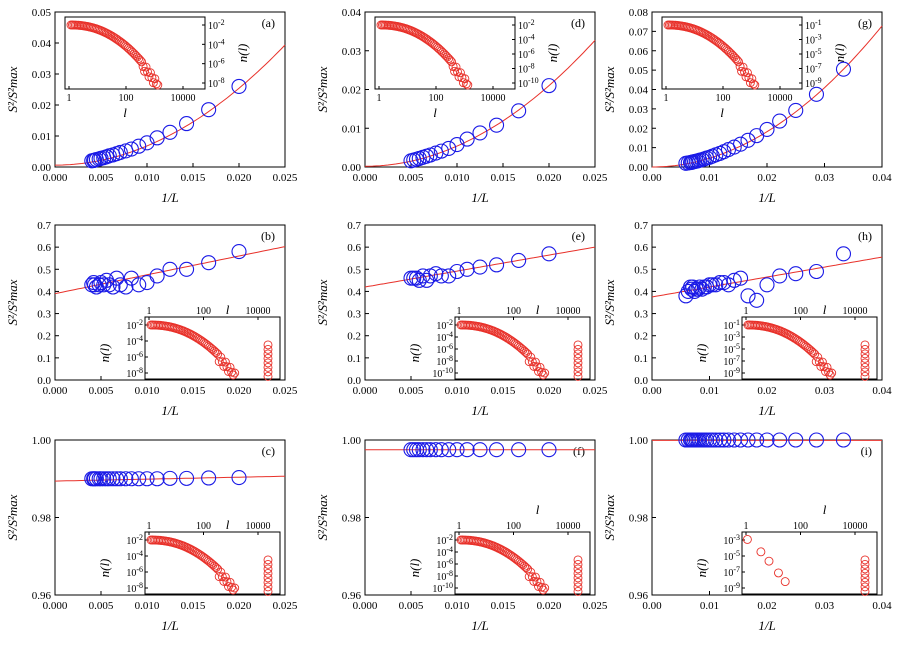 Image resolution: width=900 pixels, height=658 pixels. I want to click on inset-x-tick-label: 10000, so click(855, 311).